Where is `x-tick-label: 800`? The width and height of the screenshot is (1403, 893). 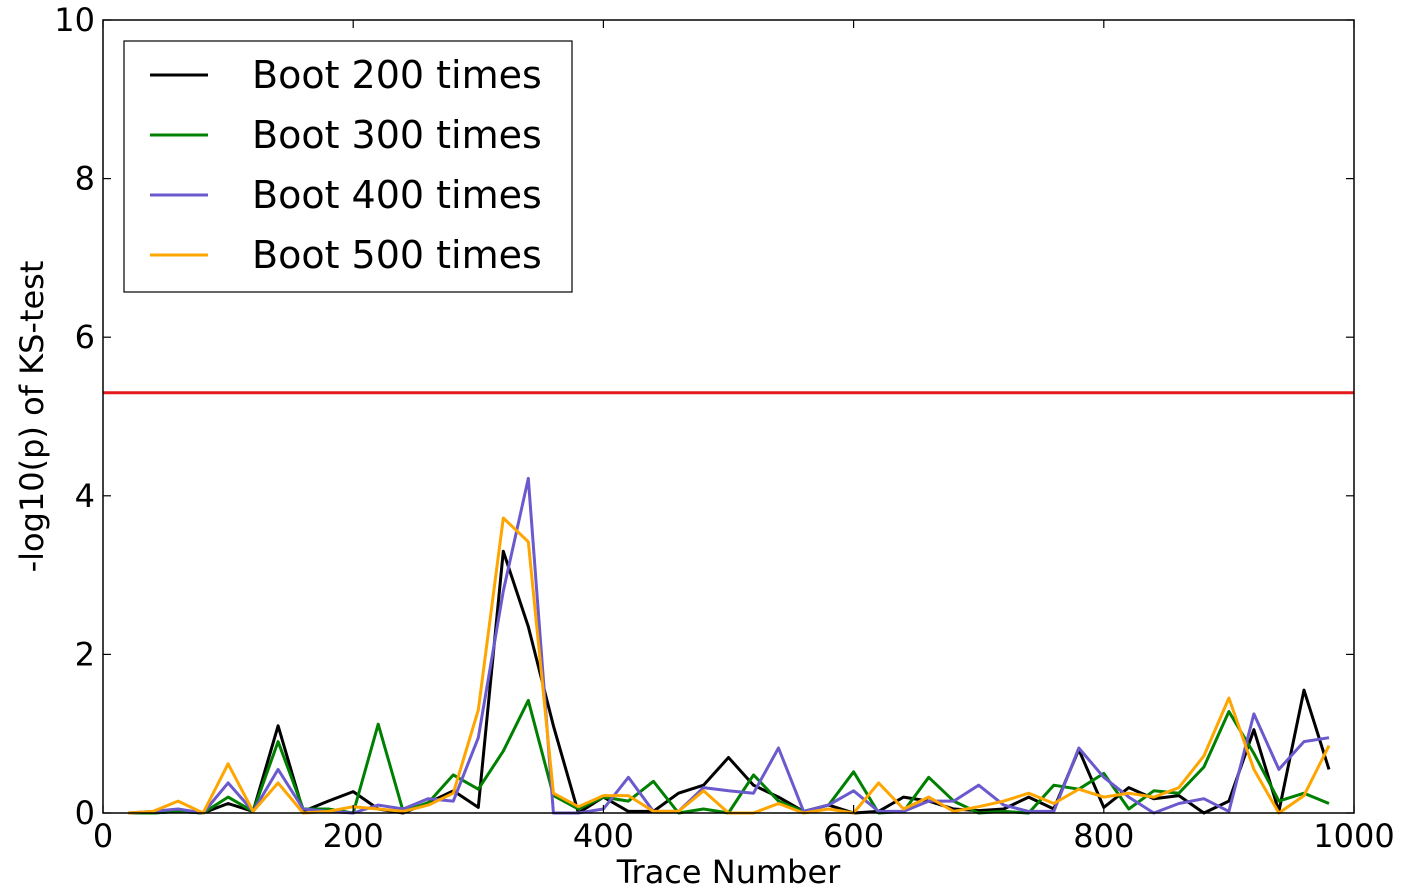 x-tick-label: 800 is located at coordinates (1103, 836).